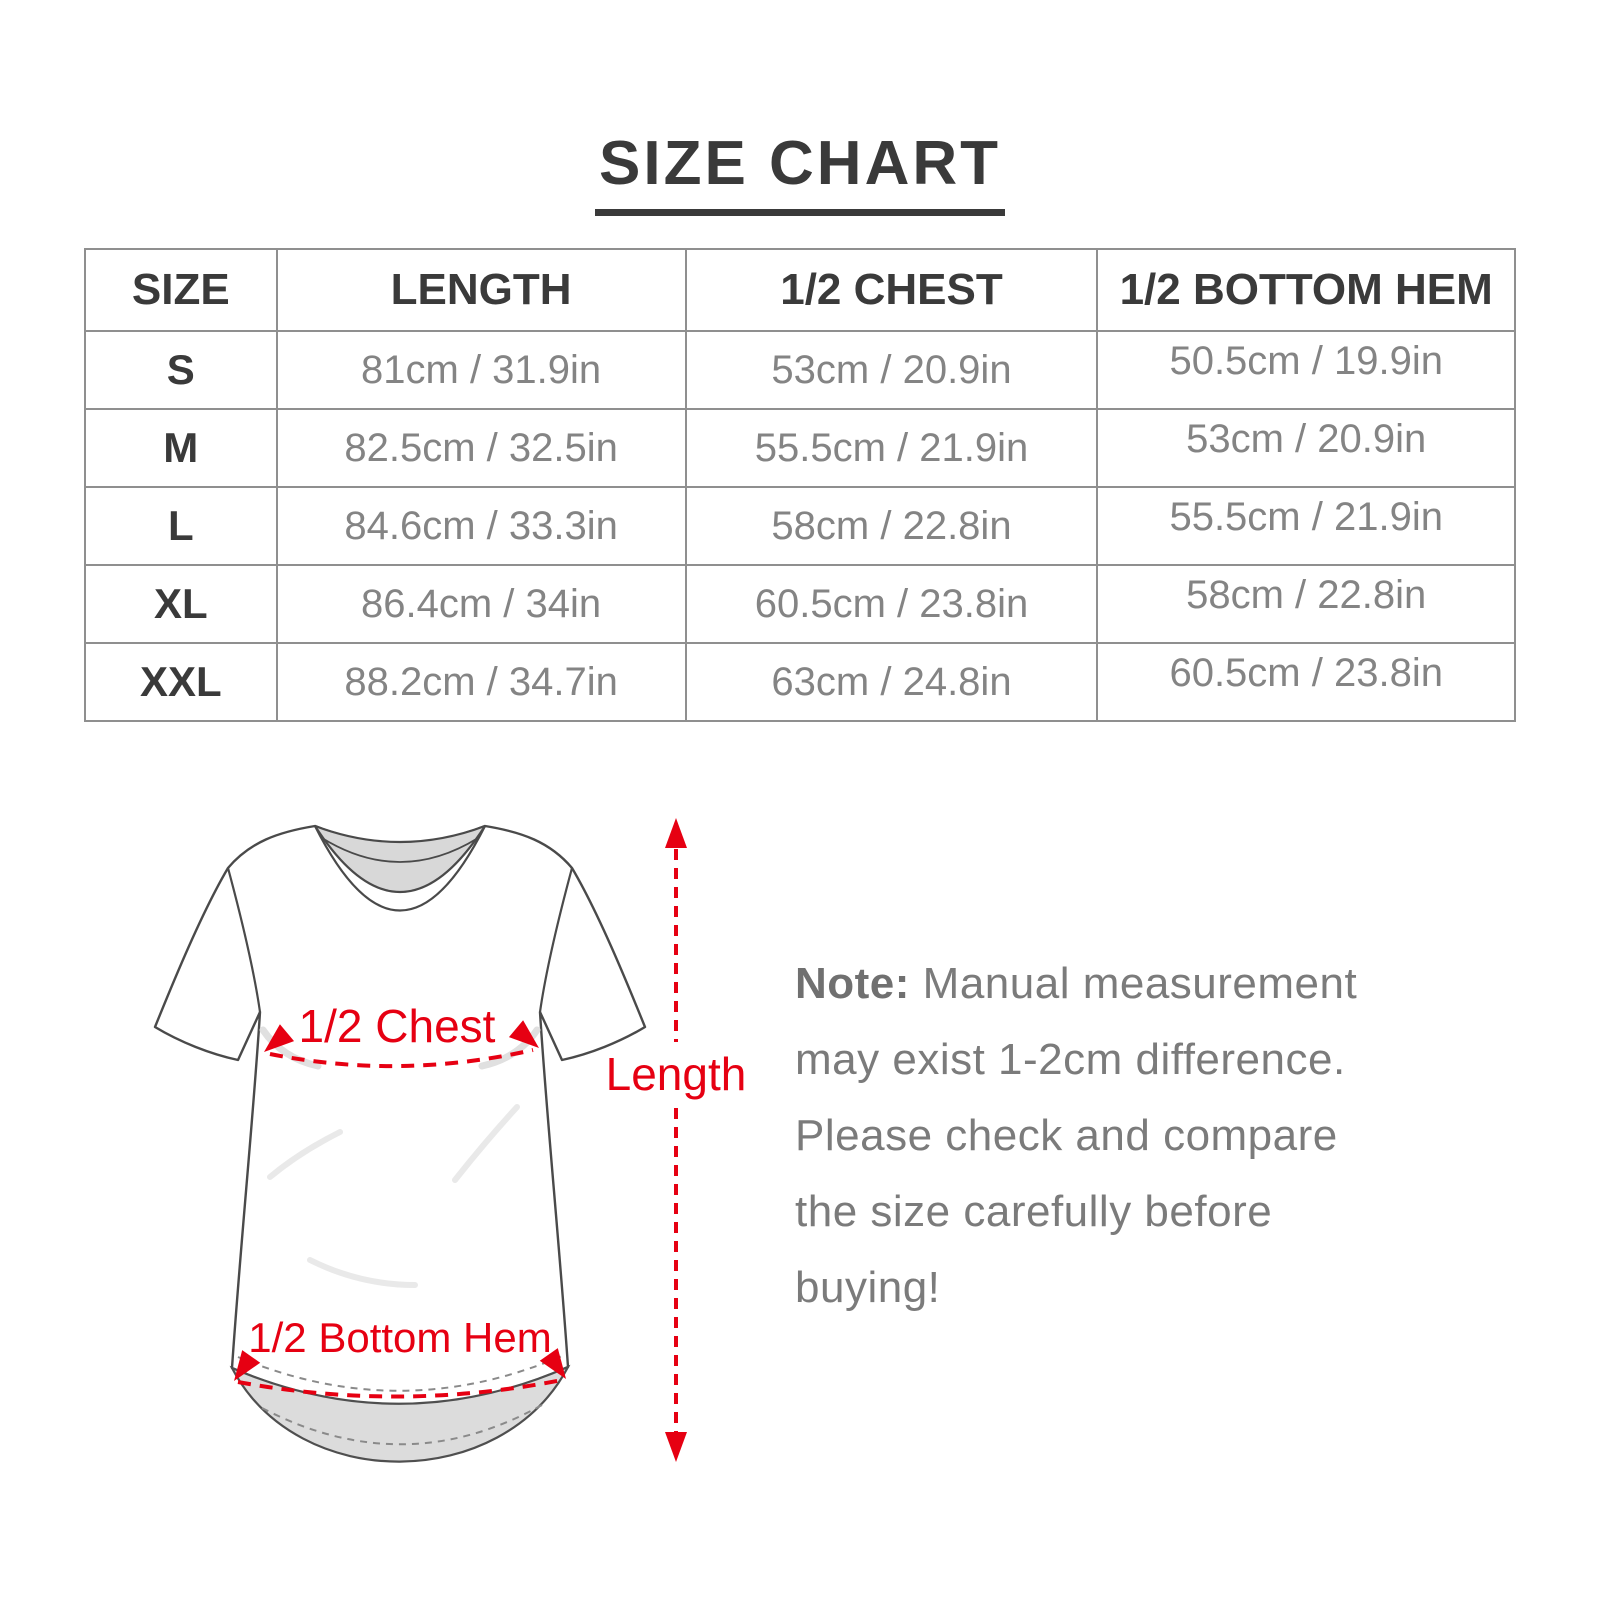  I want to click on chest-arrow, so click(401, 1044).